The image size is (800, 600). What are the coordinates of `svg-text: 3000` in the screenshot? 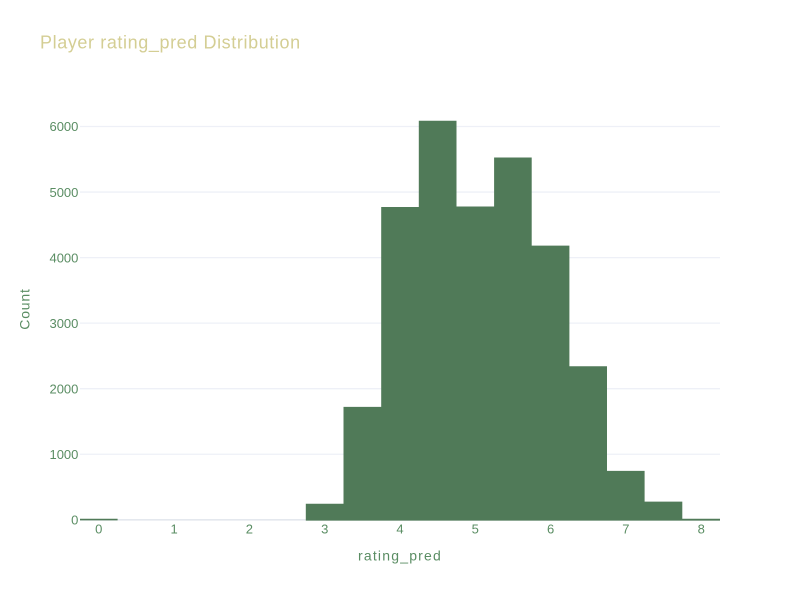 It's located at (63, 323).